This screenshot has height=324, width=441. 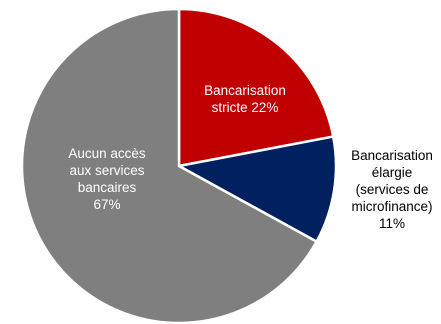 I want to click on pie-slice-label-line: (services de, so click(x=392, y=189).